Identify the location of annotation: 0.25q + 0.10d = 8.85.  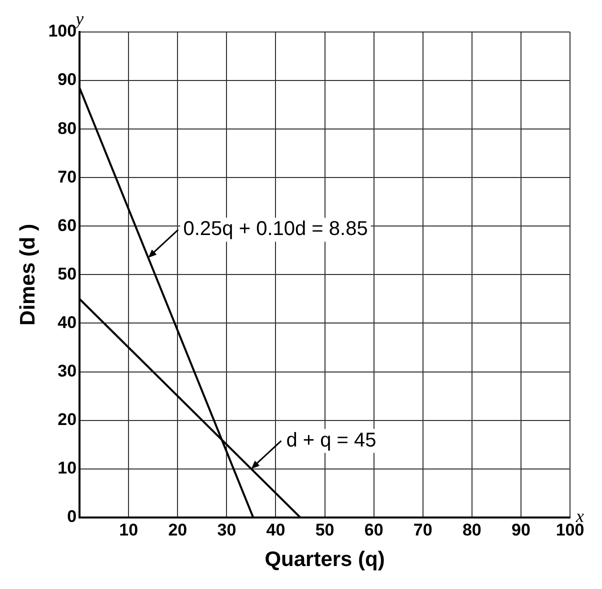
(275, 229).